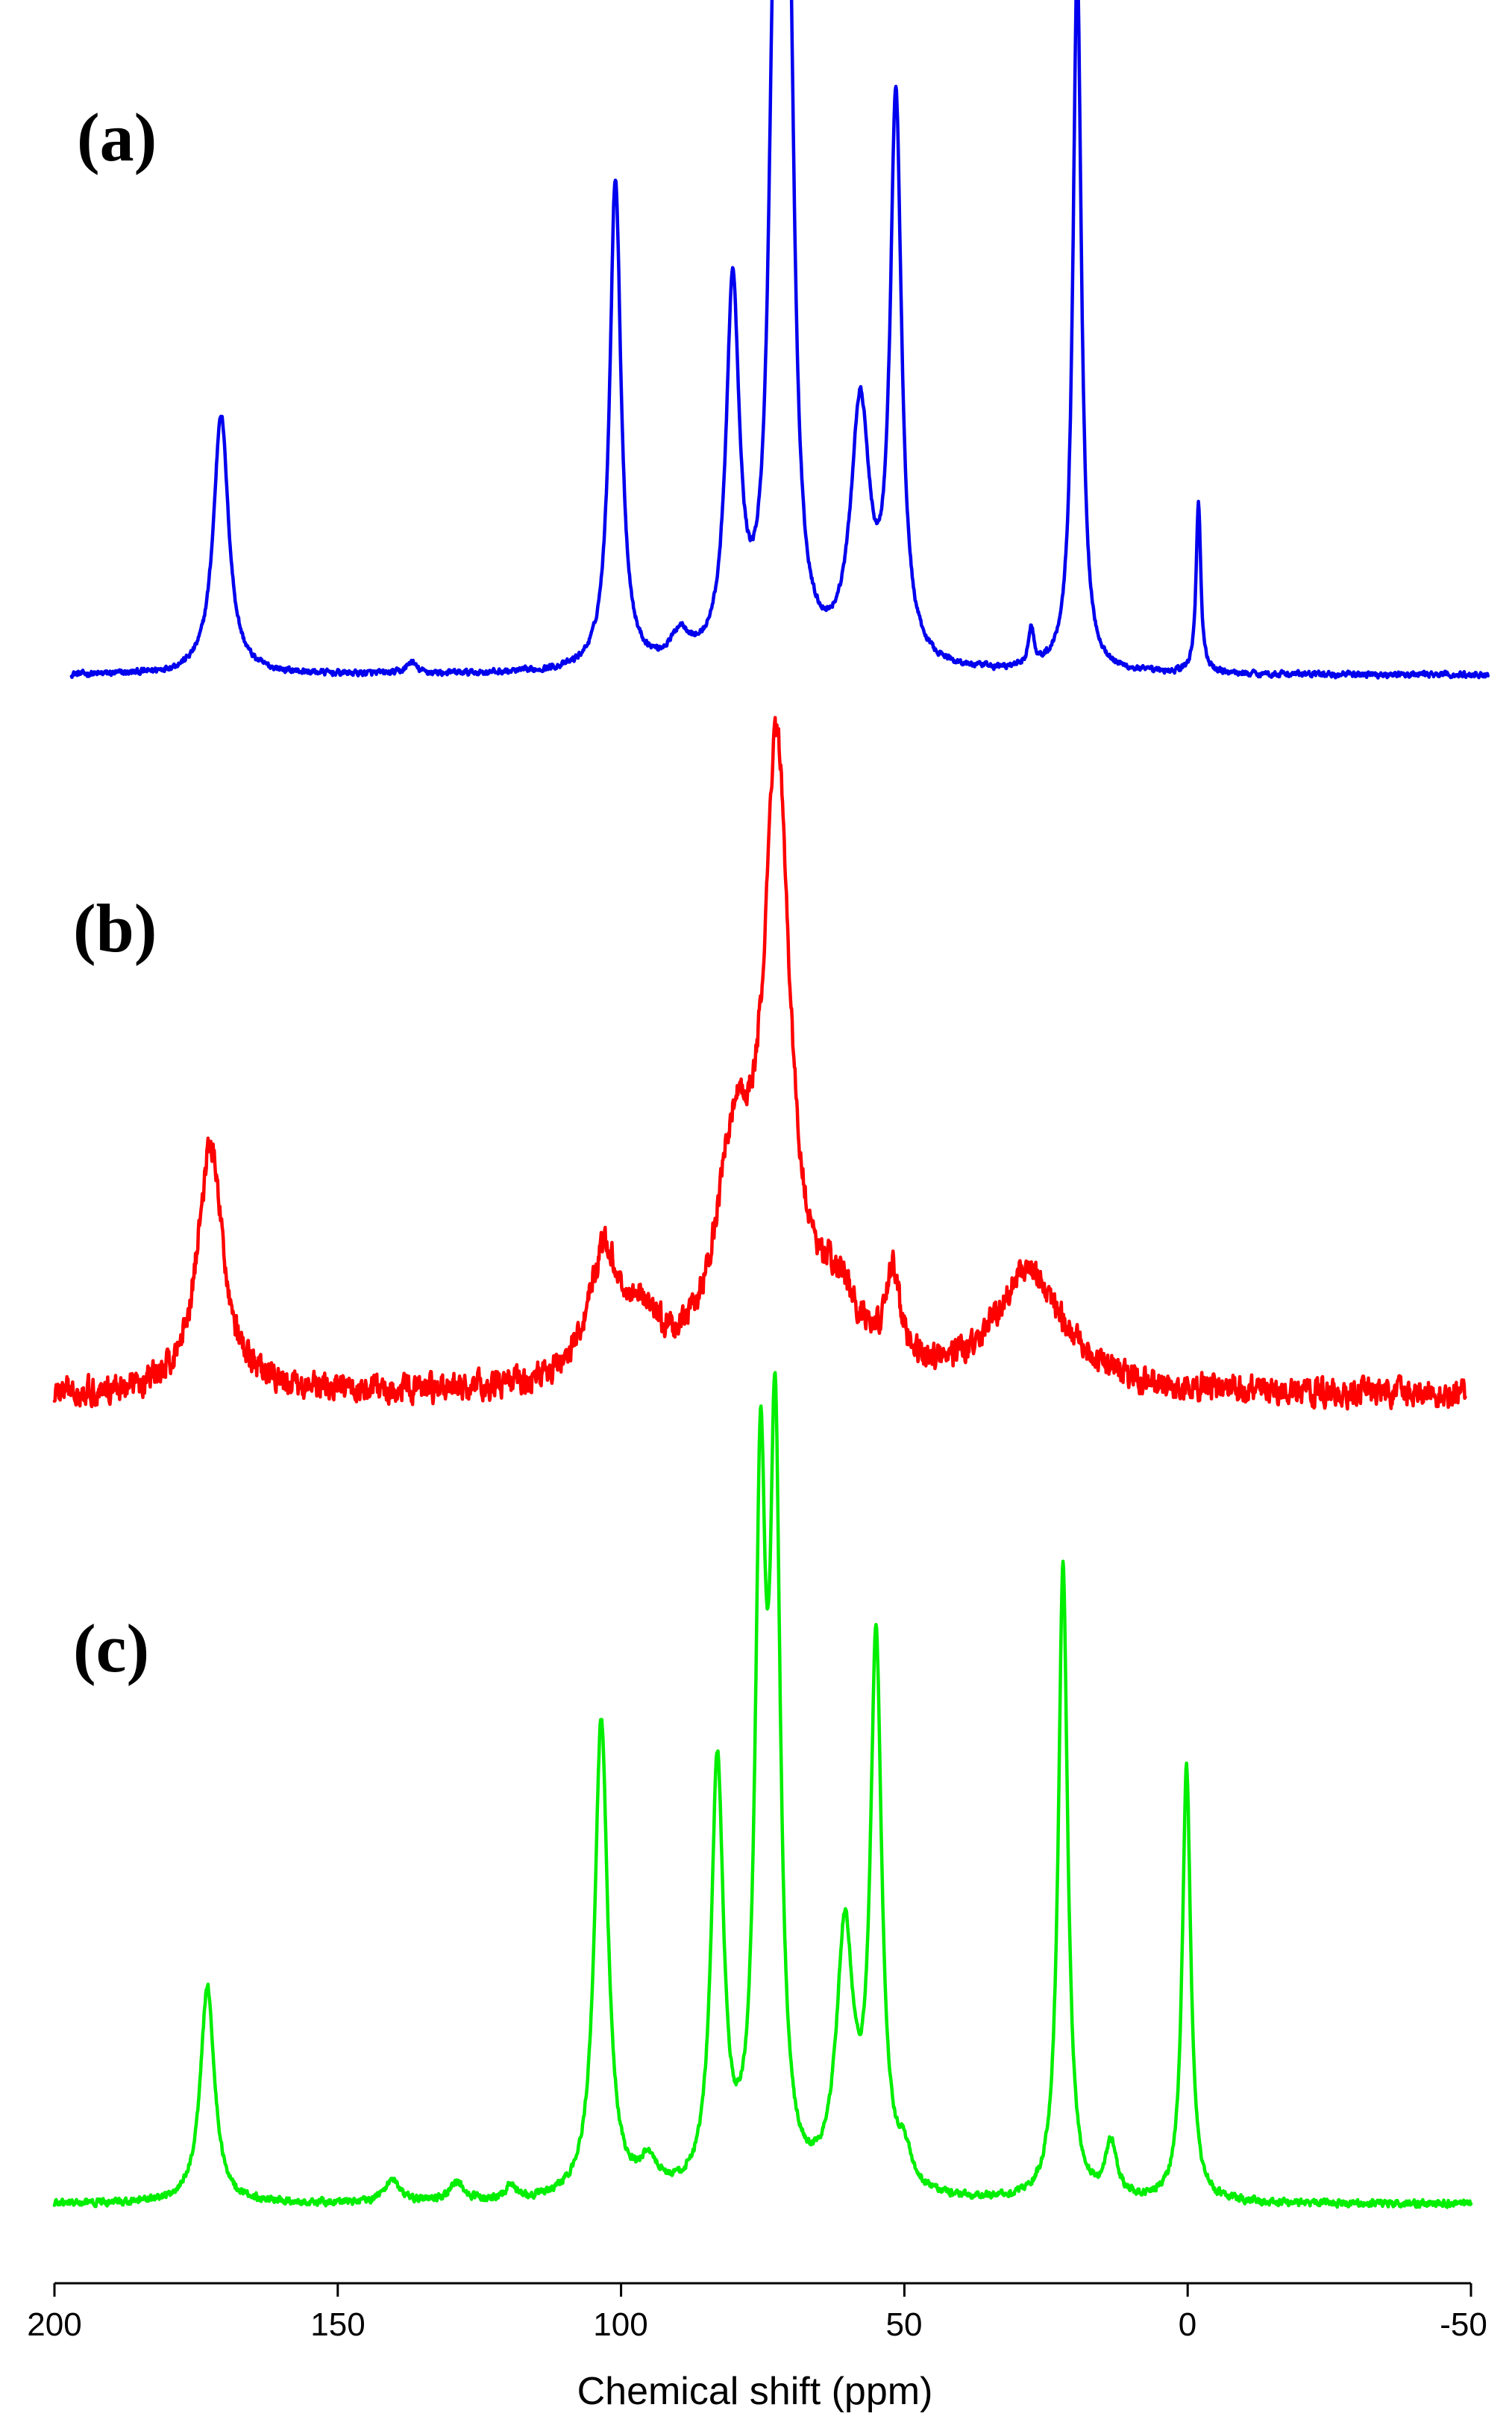 The image size is (1512, 2428). What do you see at coordinates (1463, 2324) in the screenshot?
I see `x-tick-label-minus-50: -50` at bounding box center [1463, 2324].